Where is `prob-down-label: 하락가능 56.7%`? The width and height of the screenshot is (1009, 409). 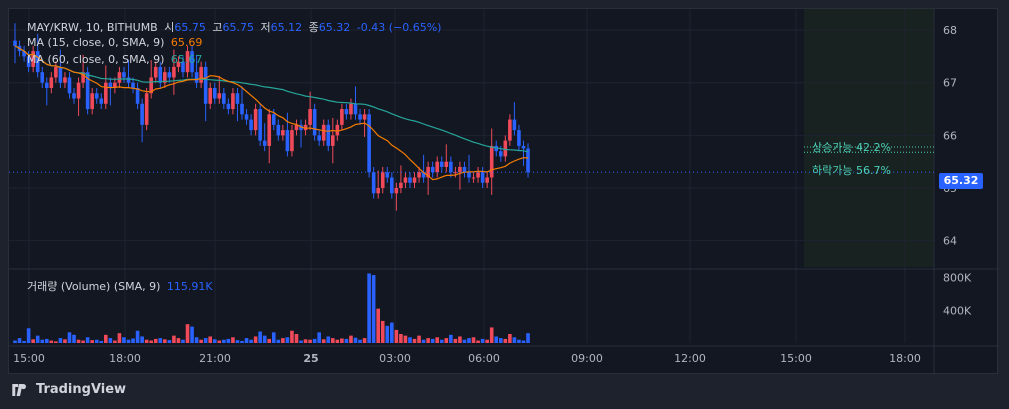 prob-down-label: 하락가능 56.7% is located at coordinates (851, 170).